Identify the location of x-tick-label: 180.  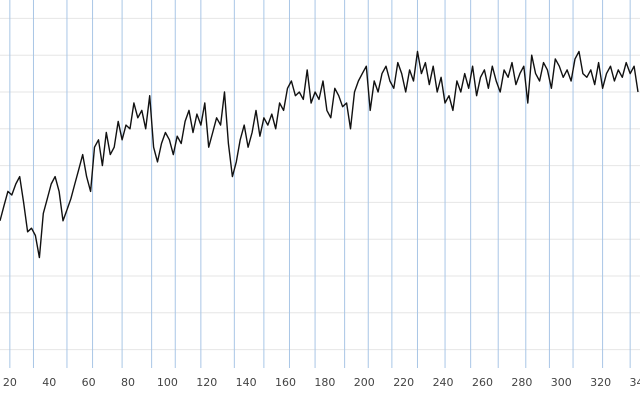
(324, 382).